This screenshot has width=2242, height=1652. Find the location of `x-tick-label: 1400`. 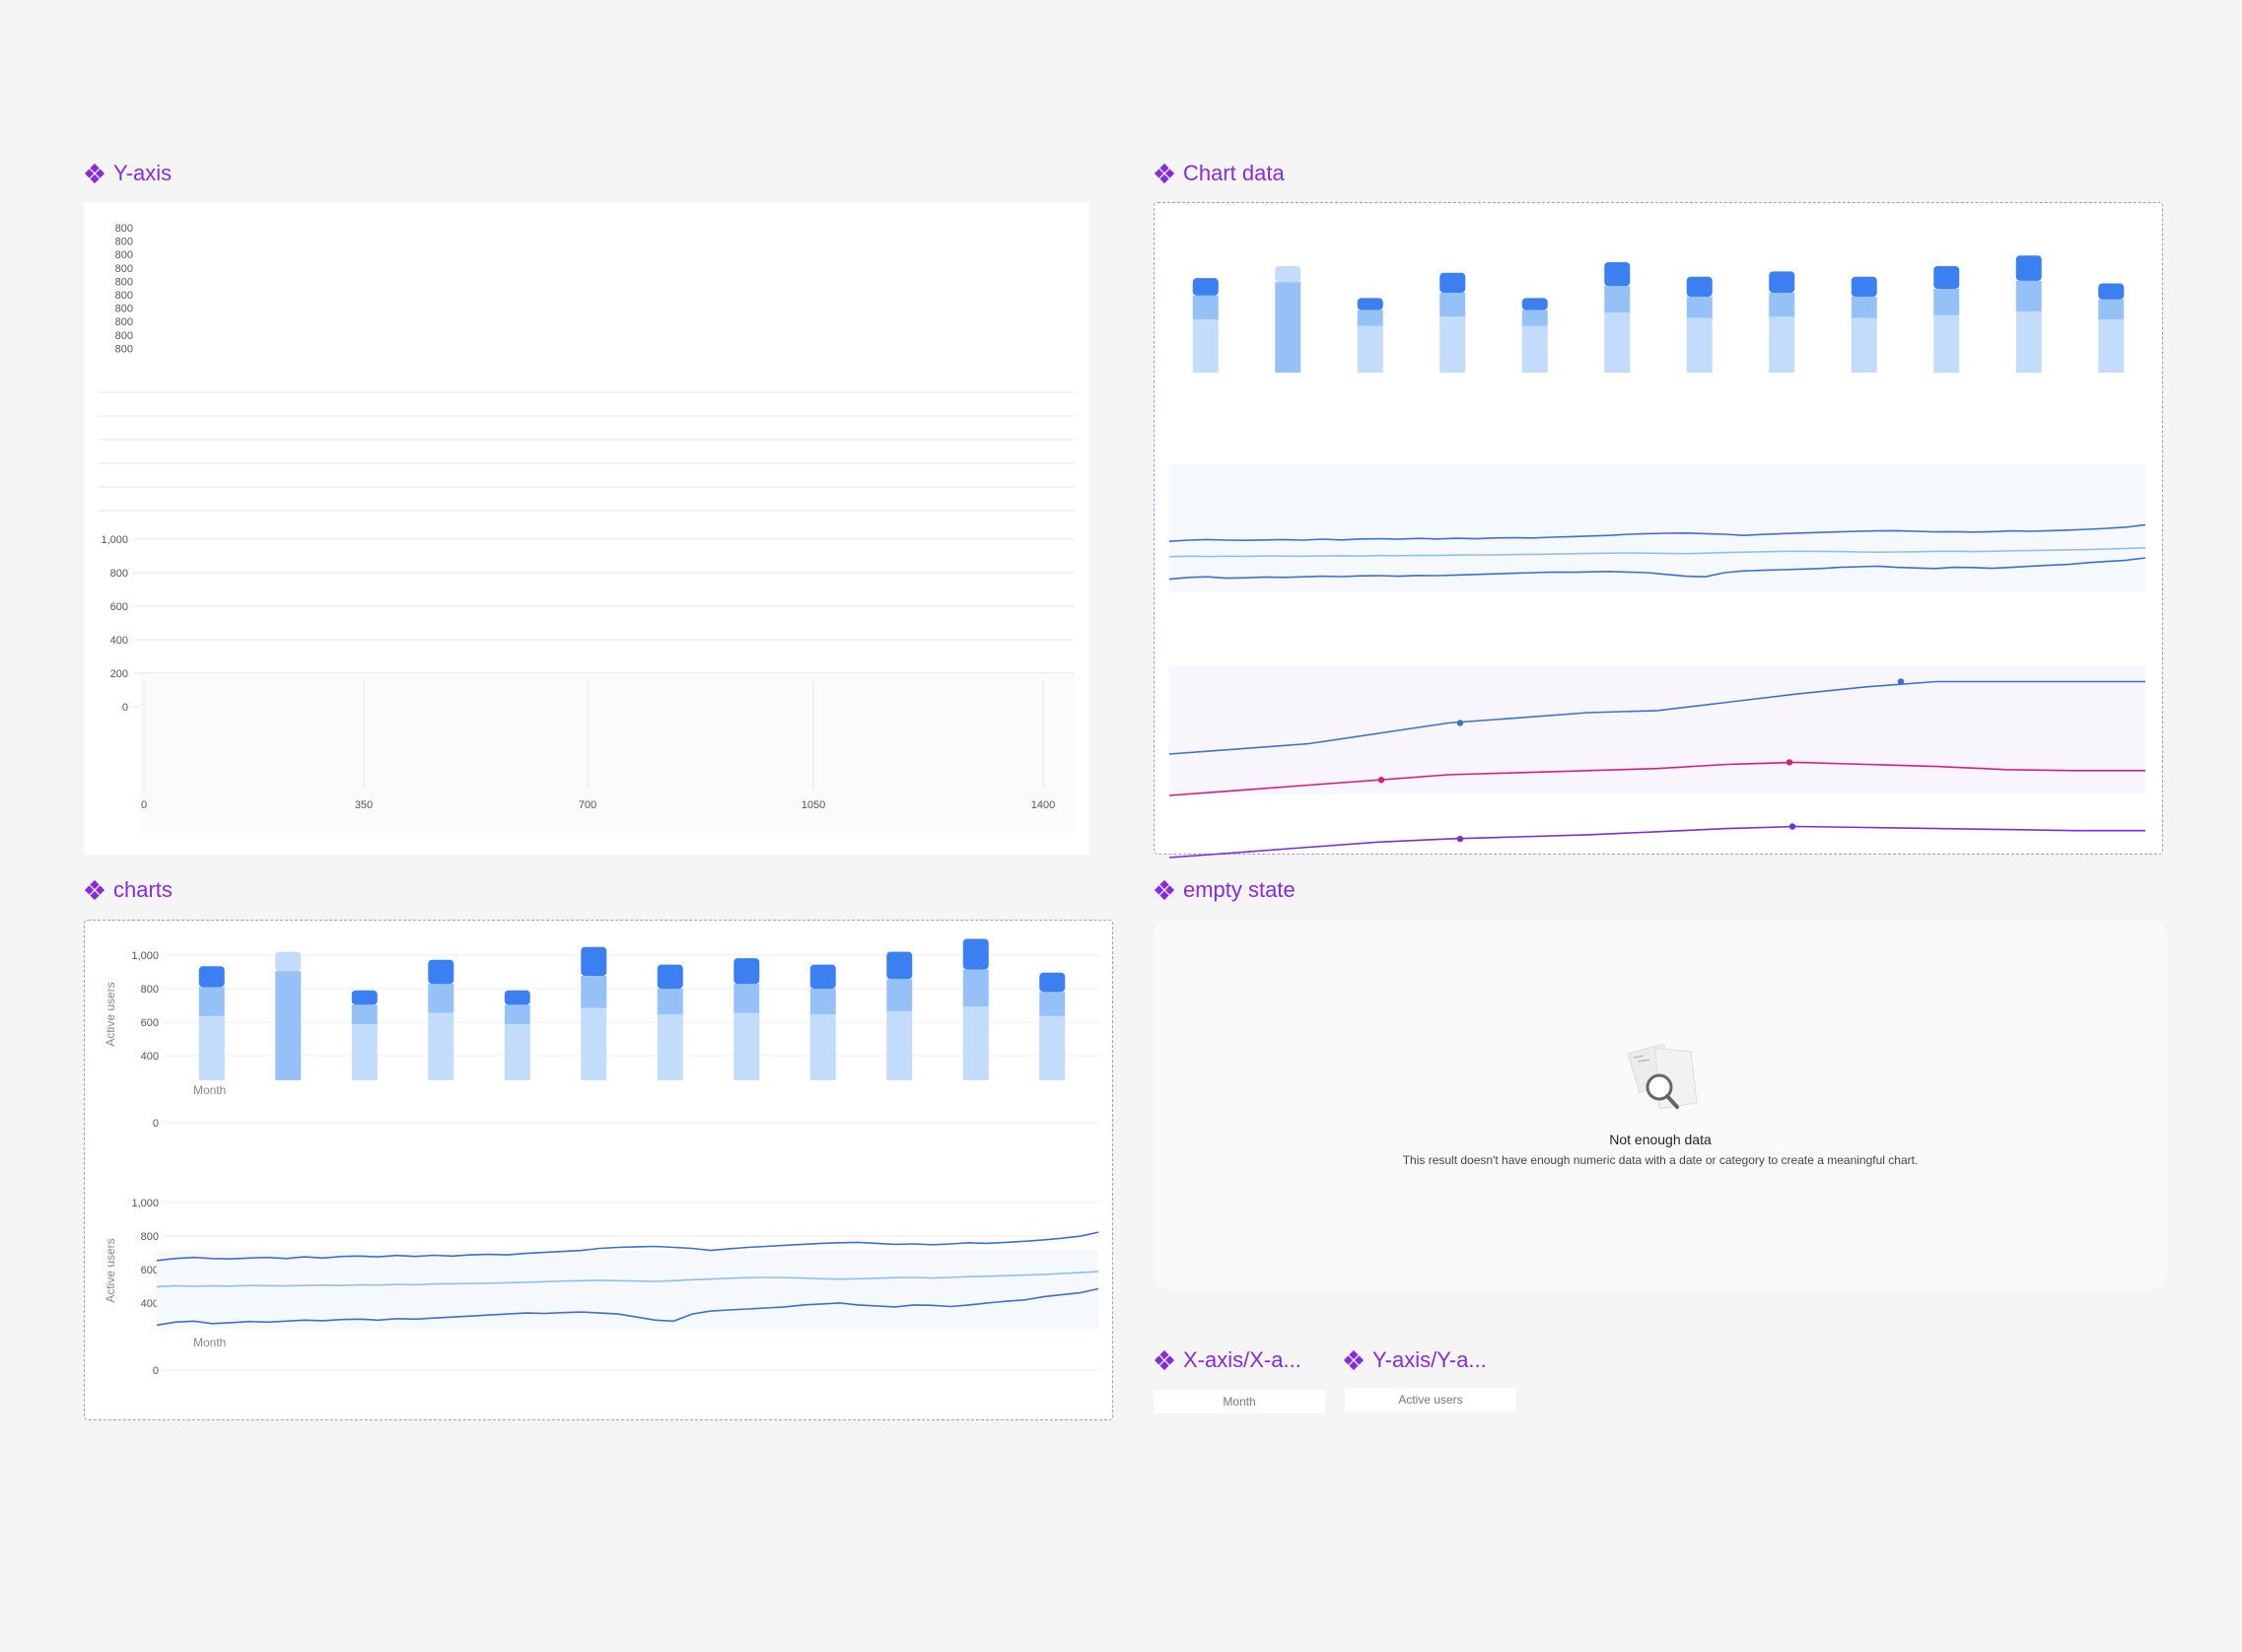

x-tick-label: 1400 is located at coordinates (1043, 805).